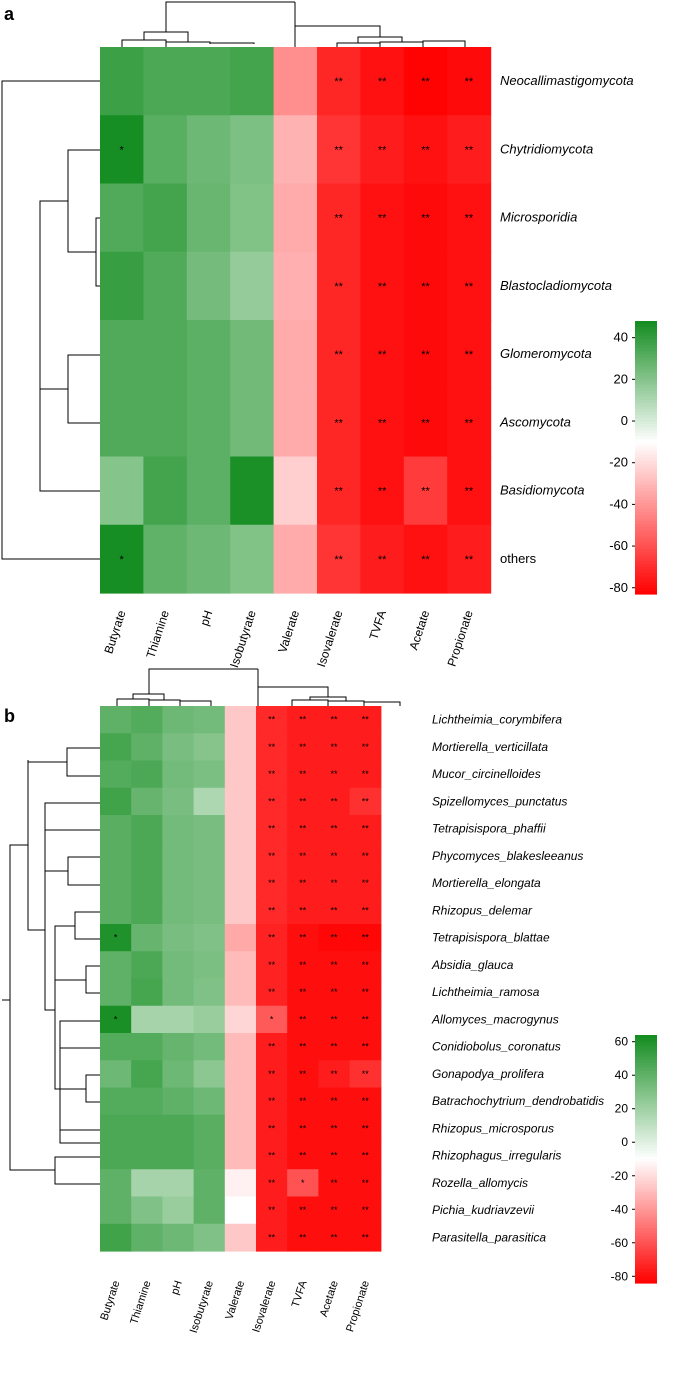 The height and width of the screenshot is (1381, 685). Describe the element at coordinates (620, 1209) in the screenshot. I see `colorbar-tick-label: -40` at that location.